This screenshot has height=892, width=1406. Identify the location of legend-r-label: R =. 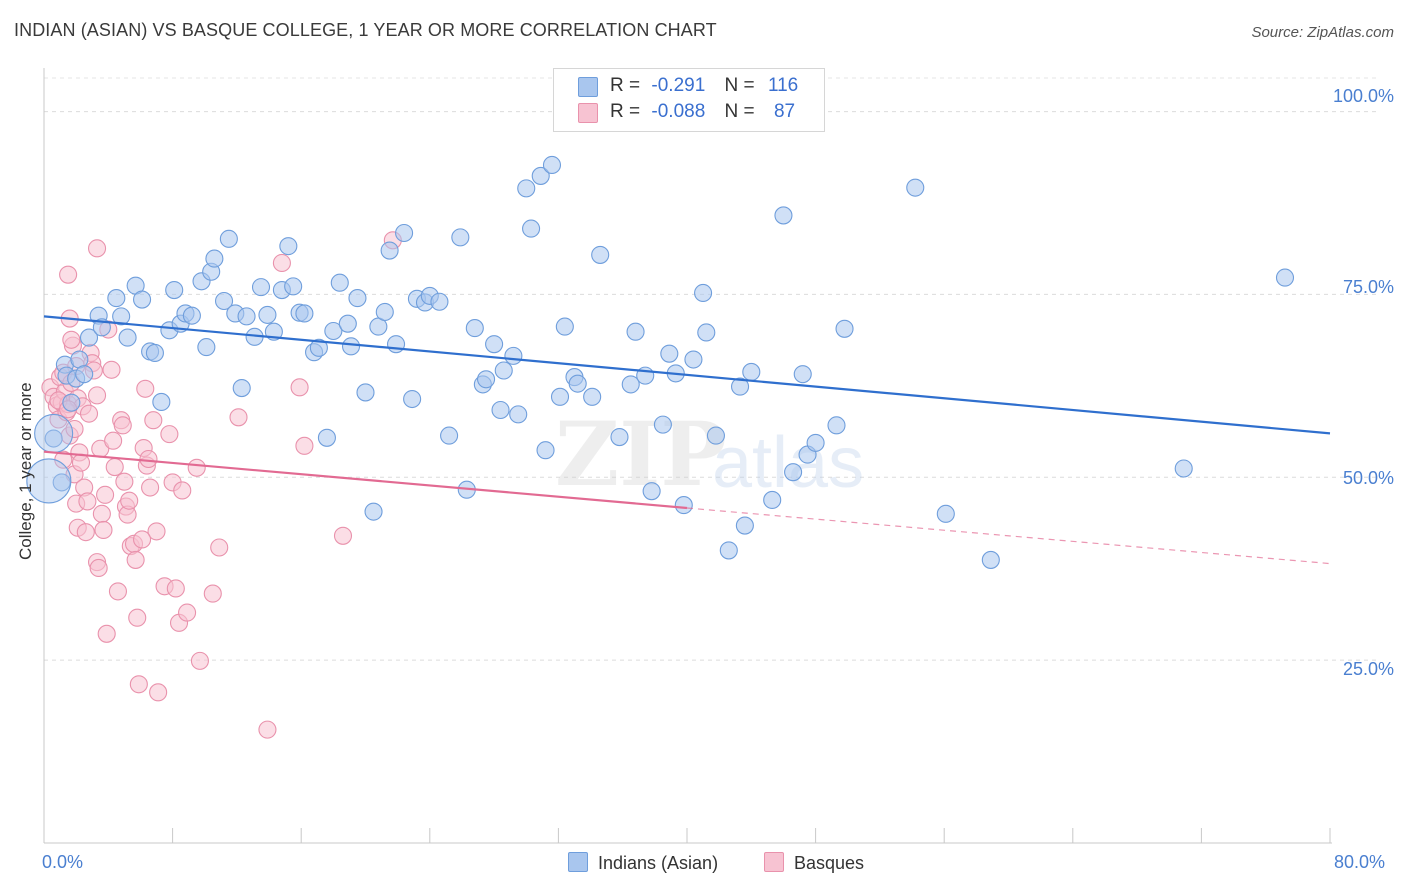
(625, 85).